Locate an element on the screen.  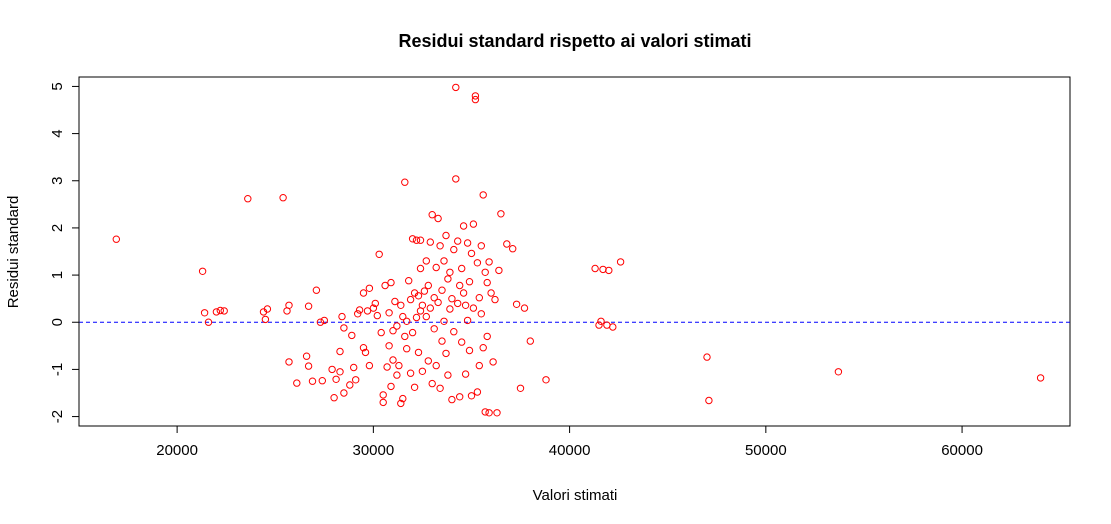
x-tick-label: 30000 is located at coordinates (373, 450).